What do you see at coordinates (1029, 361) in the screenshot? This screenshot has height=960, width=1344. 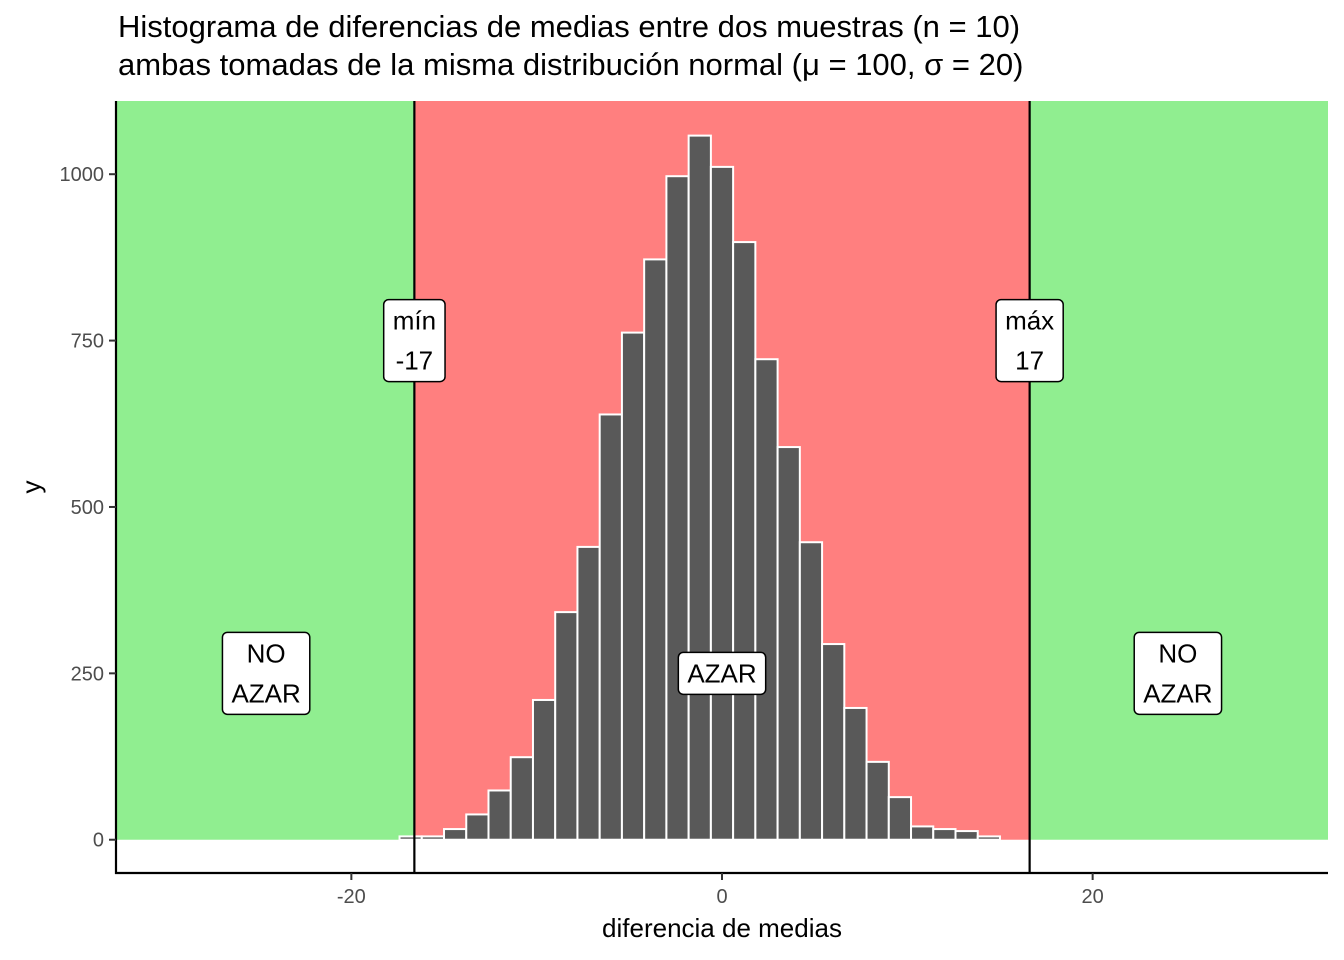 I see `threshold-label-2-text: 17` at bounding box center [1029, 361].